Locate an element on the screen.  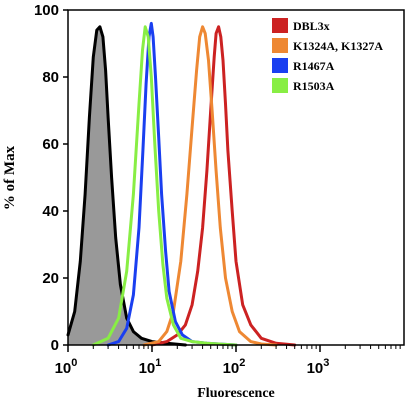
y-tick-label: 60 is located at coordinates (50, 144).